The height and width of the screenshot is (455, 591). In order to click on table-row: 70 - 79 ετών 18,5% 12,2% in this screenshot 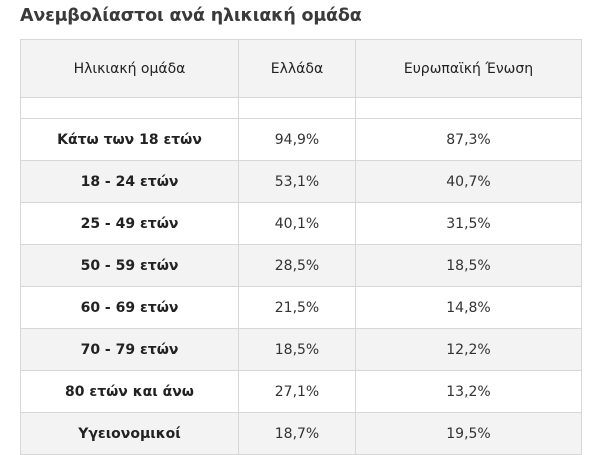, I will do `click(301, 349)`.